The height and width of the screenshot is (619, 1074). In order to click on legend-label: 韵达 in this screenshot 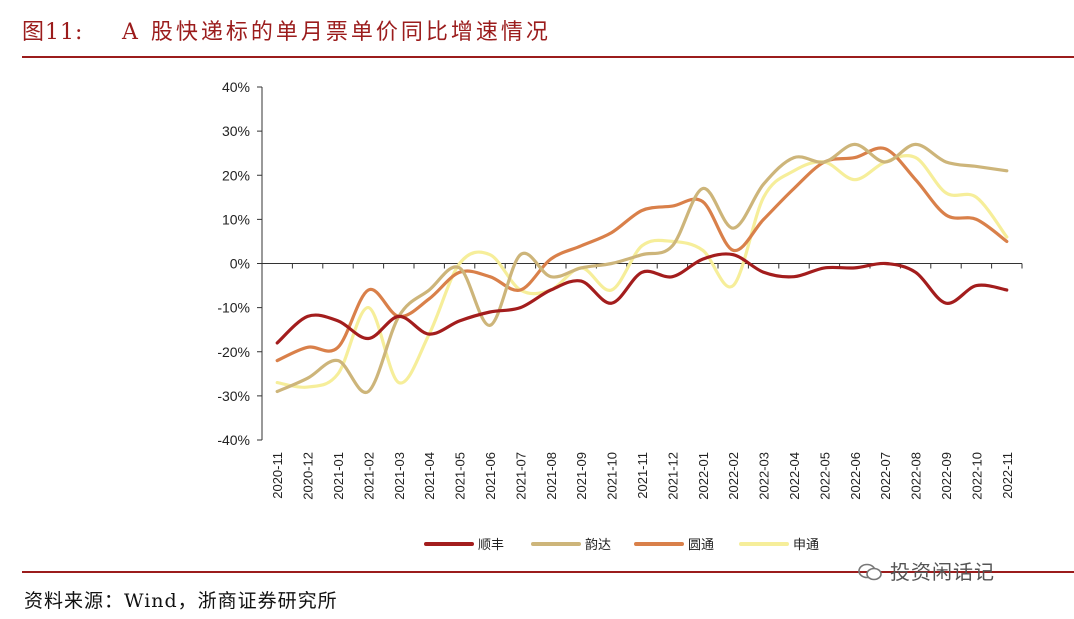, I will do `click(598, 545)`.